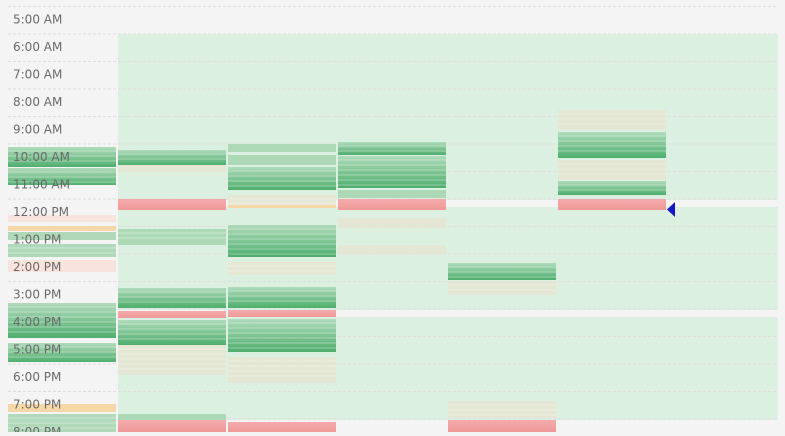 Image resolution: width=785 pixels, height=436 pixels. Describe the element at coordinates (37, 240) in the screenshot. I see `time-label: 1:00 PM` at that location.